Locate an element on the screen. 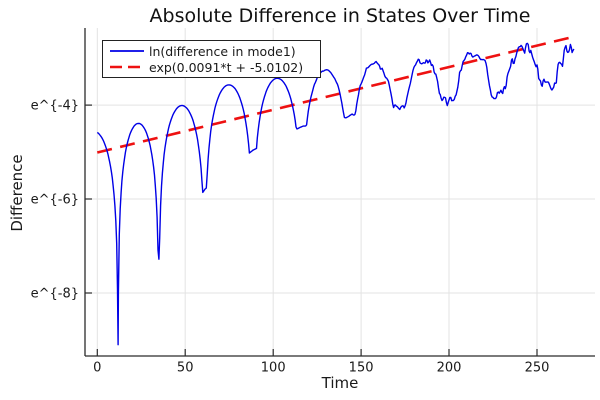  x-tick-label: 200 is located at coordinates (449, 368).